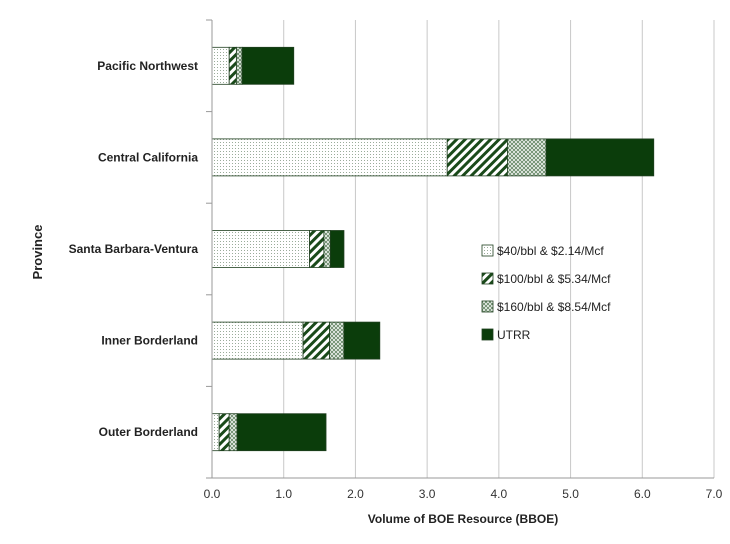  I want to click on category-label: Santa Barbara-Ventura, so click(134, 249).